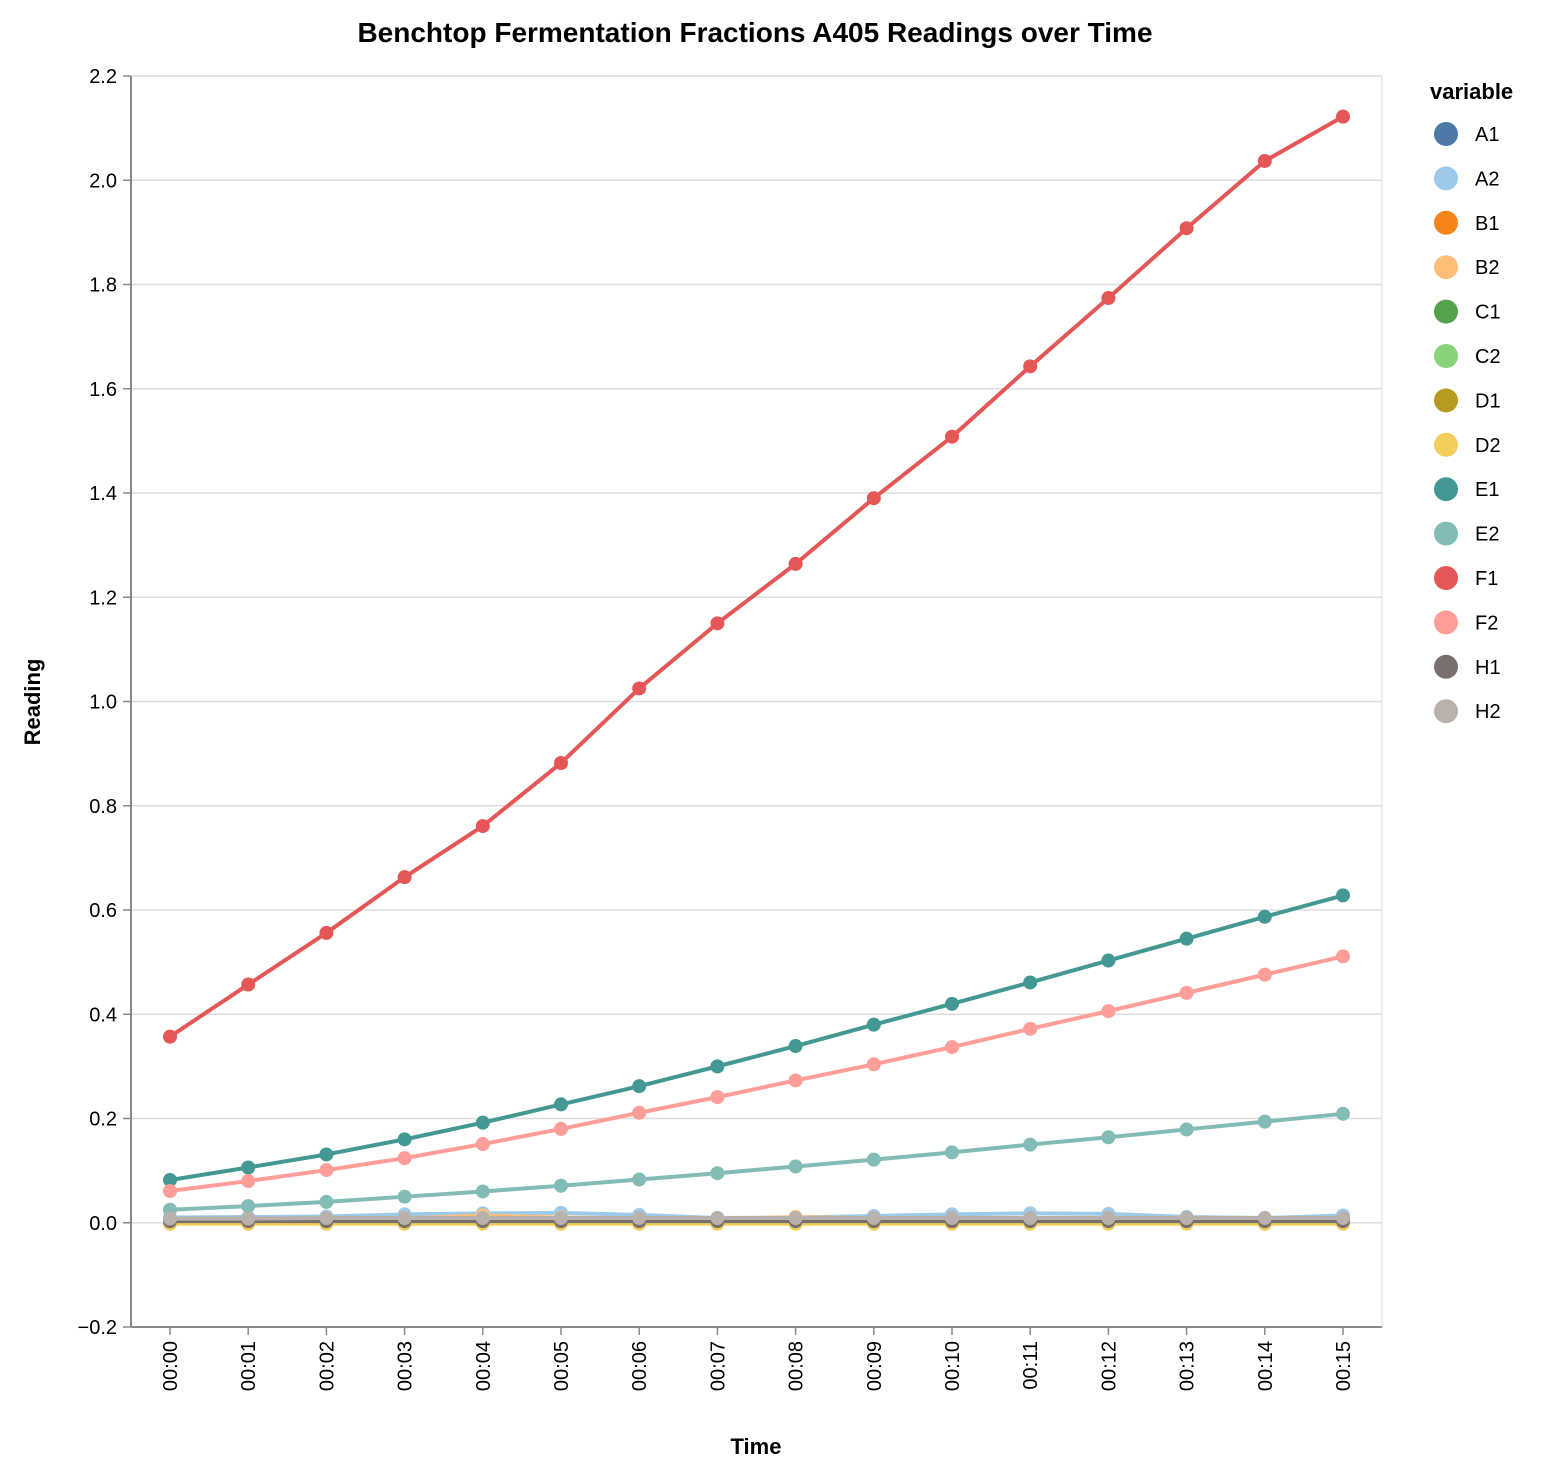  What do you see at coordinates (103, 1120) in the screenshot?
I see `y-tick-label: 0.2` at bounding box center [103, 1120].